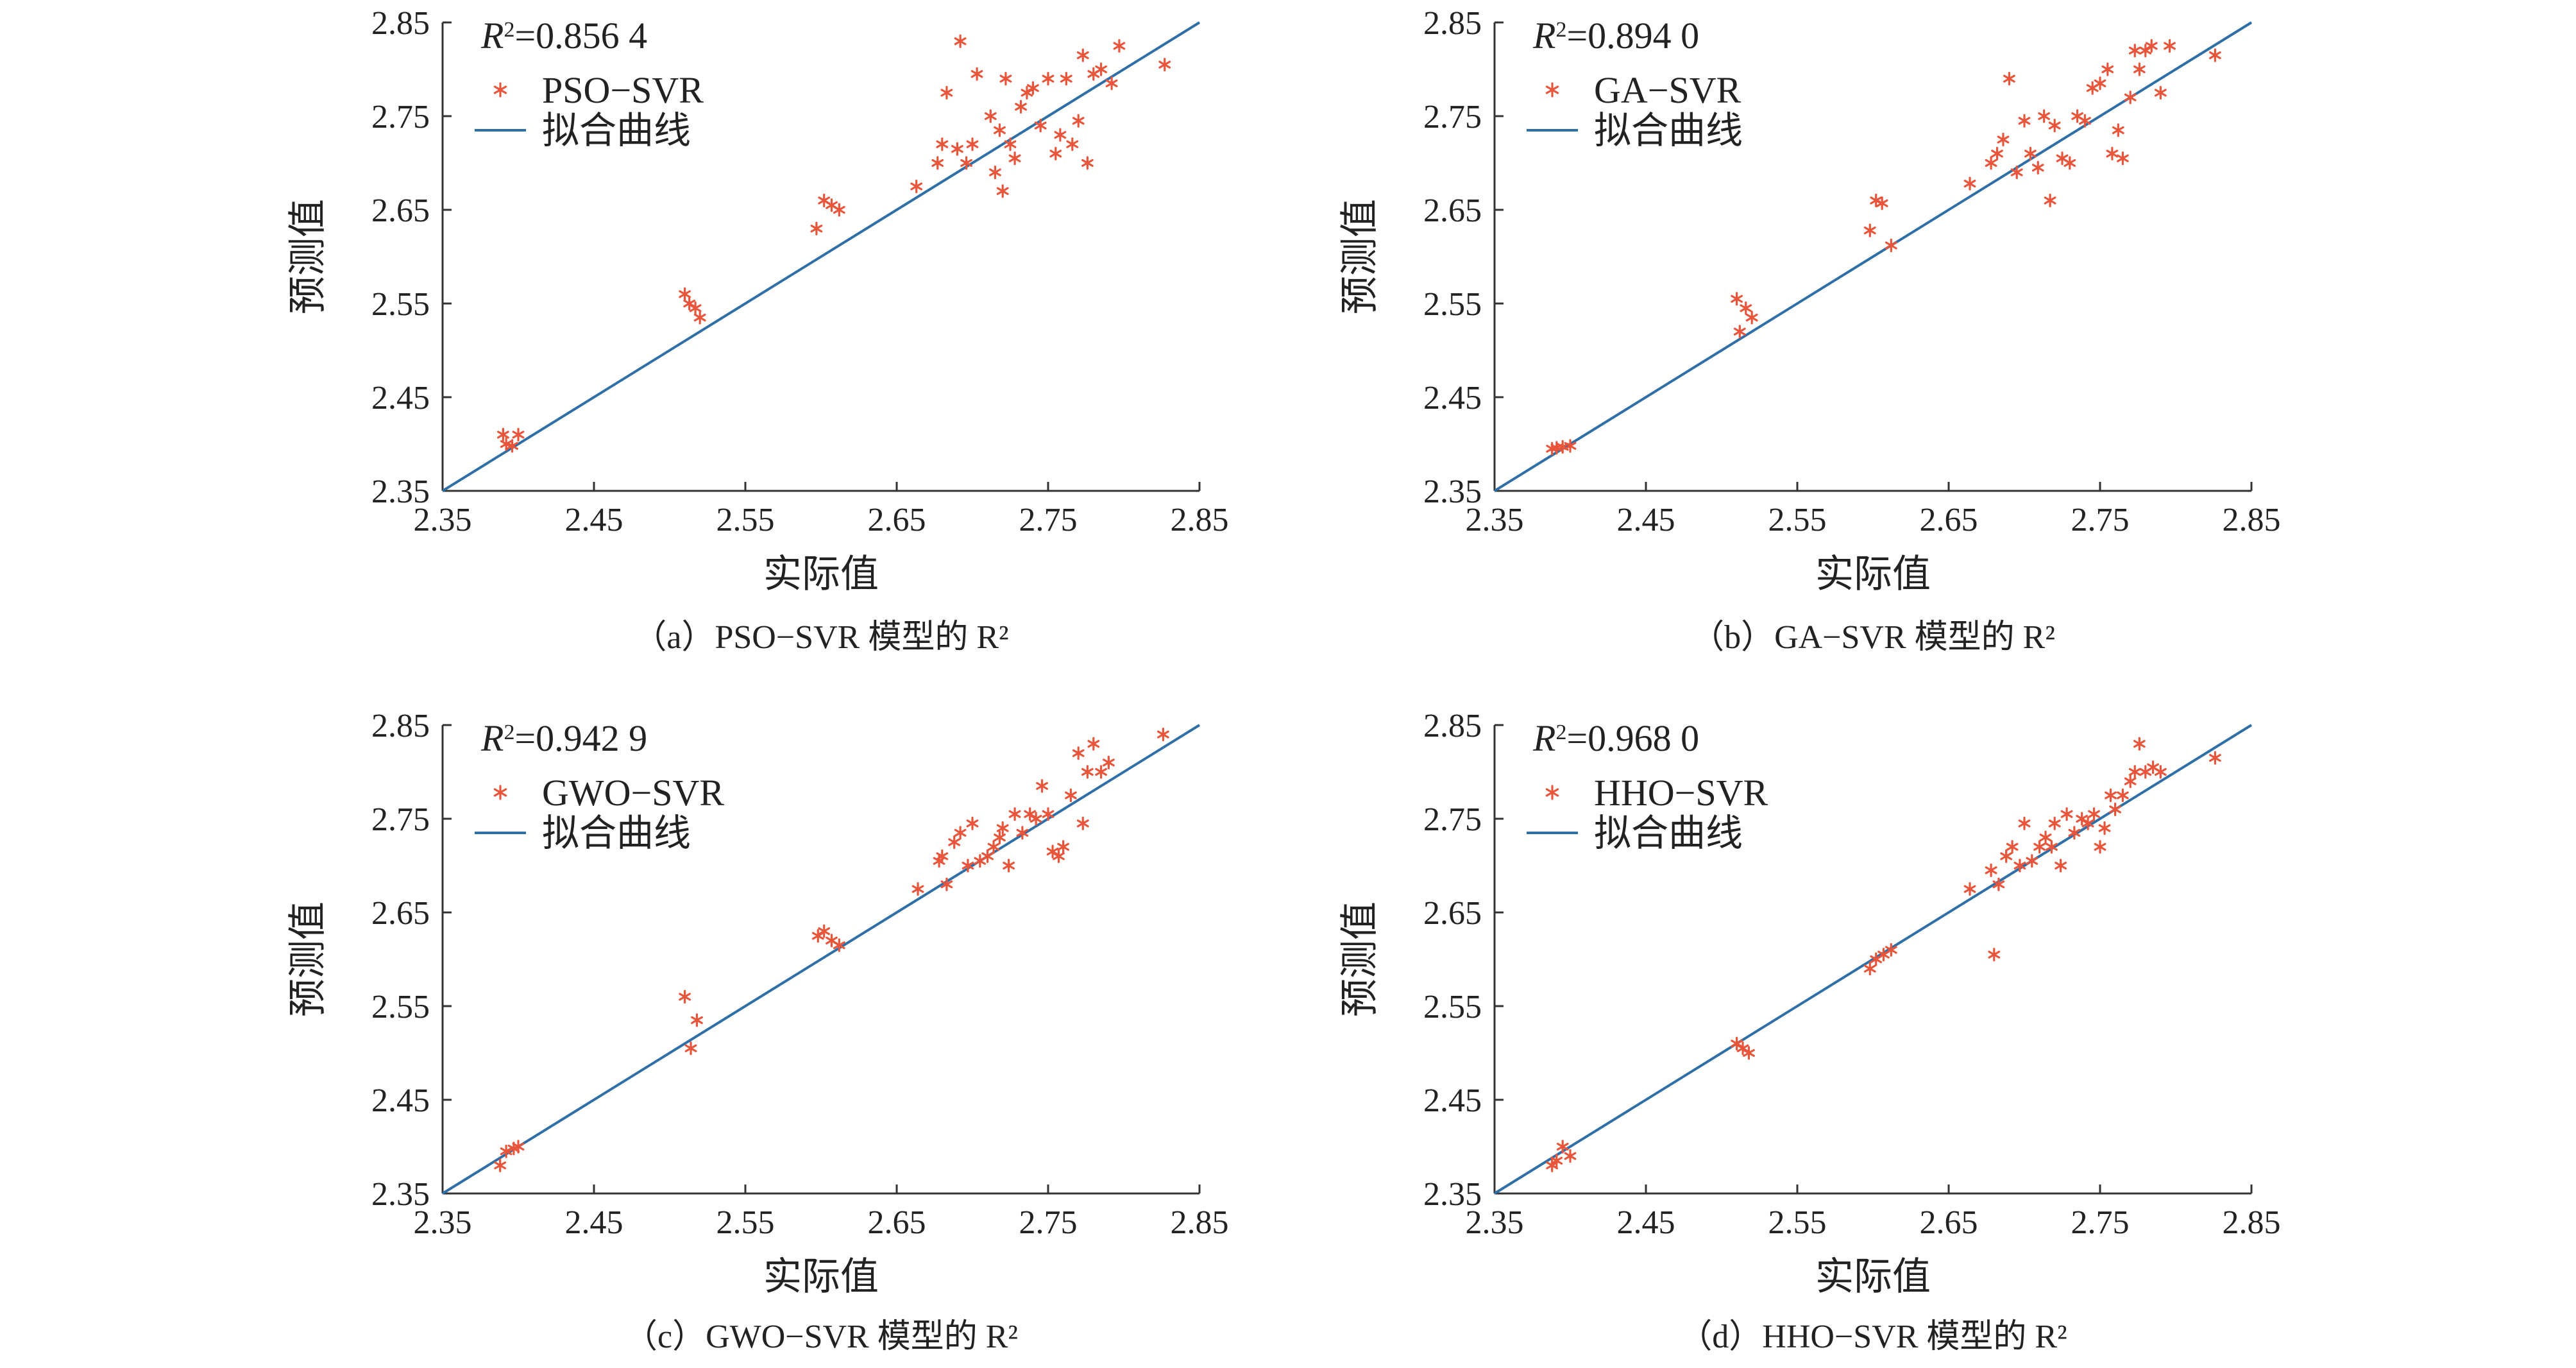  I want to click on r2-superscript: 2, so click(509, 30).